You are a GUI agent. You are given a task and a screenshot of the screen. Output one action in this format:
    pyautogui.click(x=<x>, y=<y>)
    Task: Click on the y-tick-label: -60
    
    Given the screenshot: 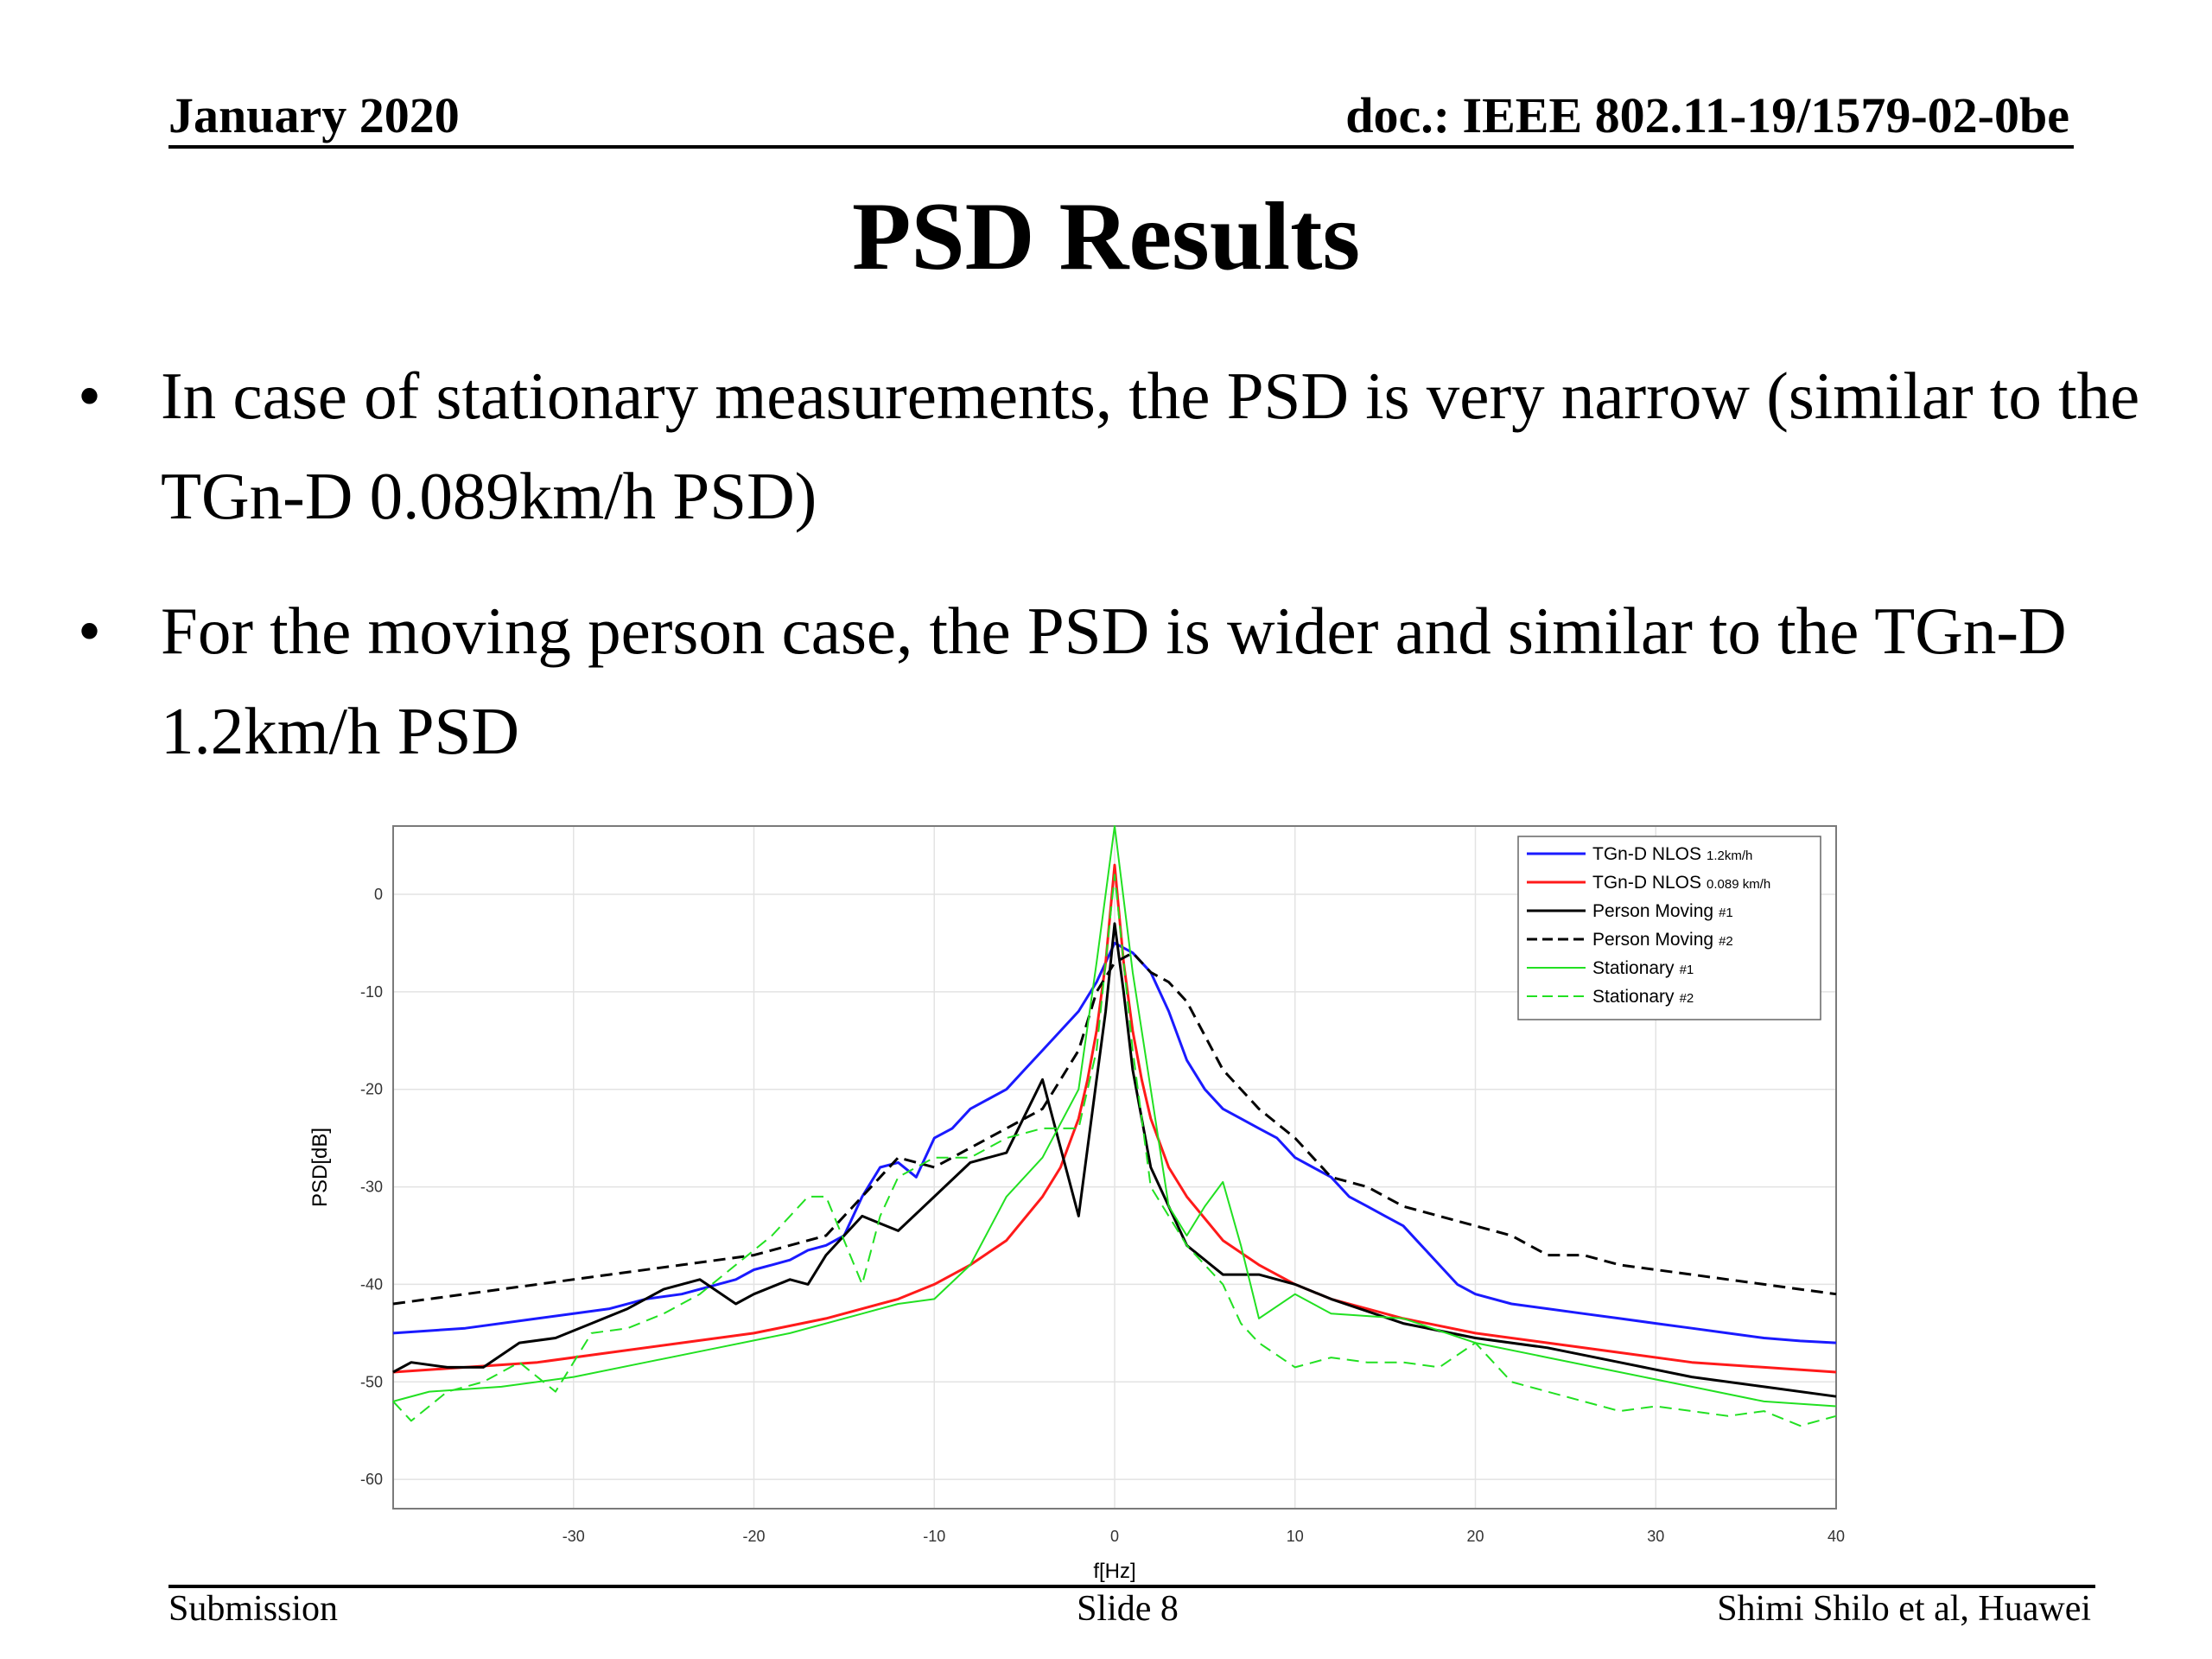 What is the action you would take?
    pyautogui.click(x=371, y=1479)
    